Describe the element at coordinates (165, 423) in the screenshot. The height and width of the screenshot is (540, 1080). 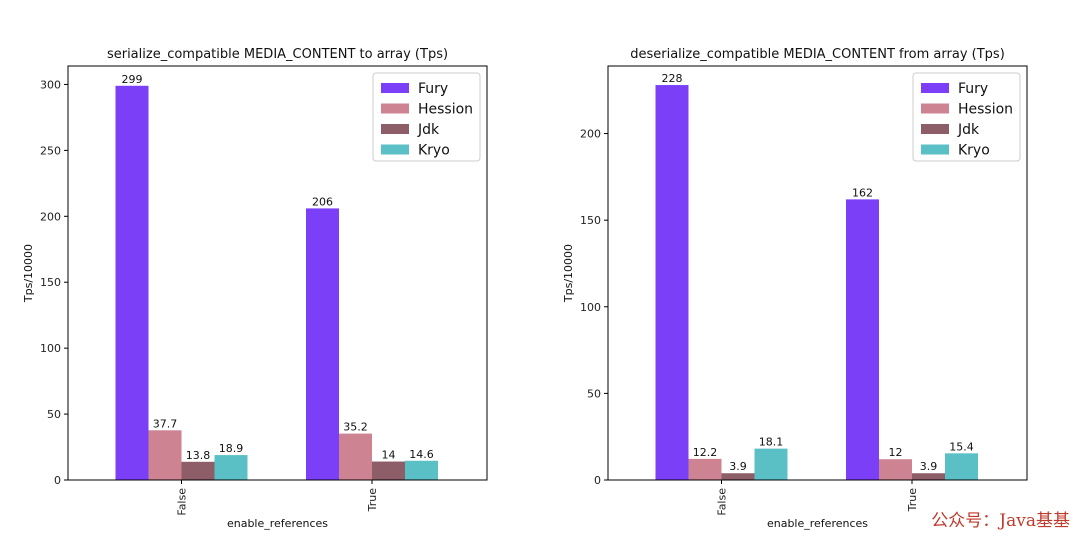
I see `data-label: 37.7` at that location.